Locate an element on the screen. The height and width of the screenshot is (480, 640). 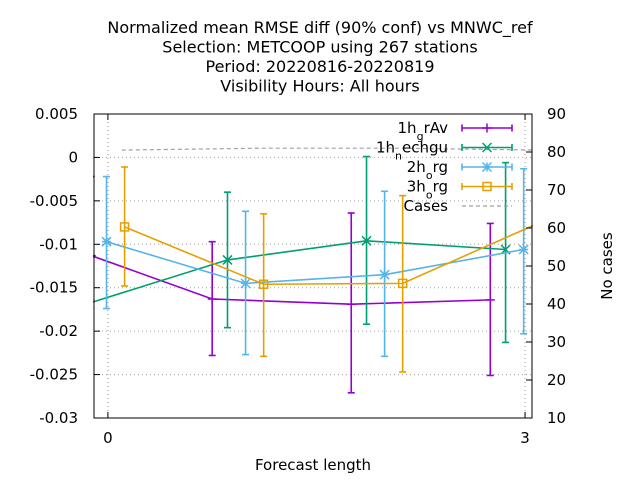
y-tick-label-right: 70 is located at coordinates (556, 190).